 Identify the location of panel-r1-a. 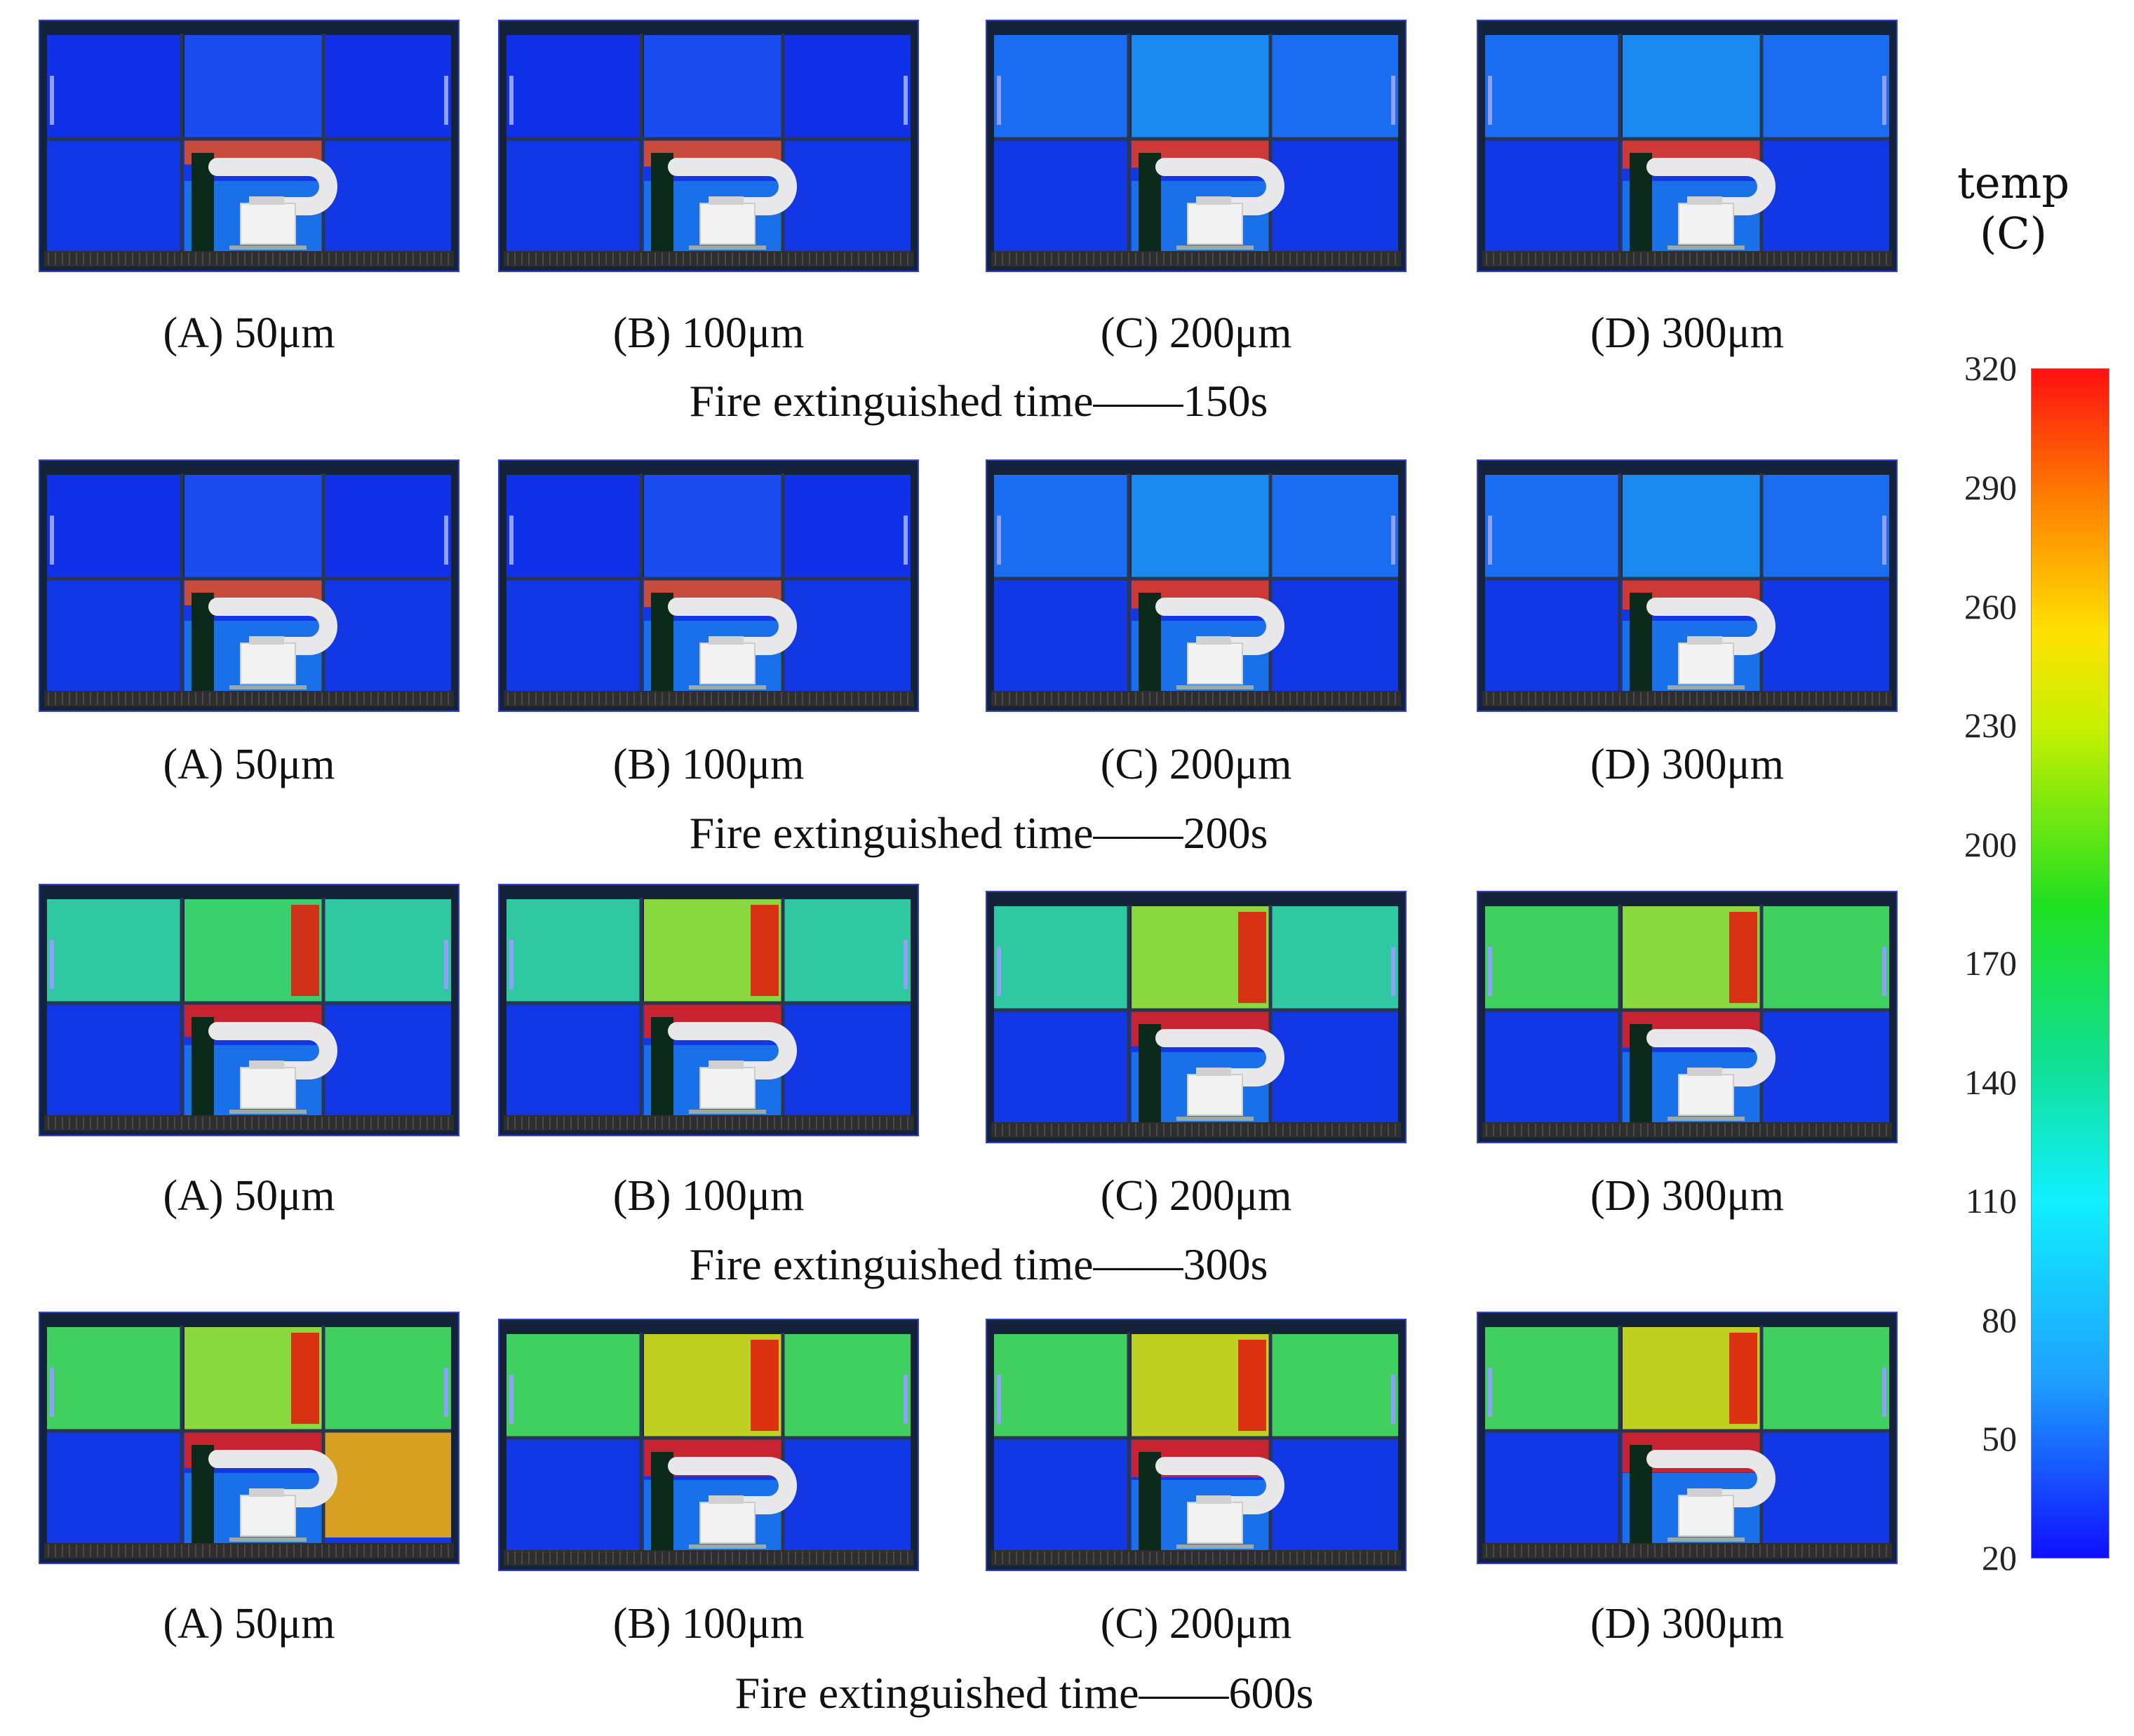
(249, 146).